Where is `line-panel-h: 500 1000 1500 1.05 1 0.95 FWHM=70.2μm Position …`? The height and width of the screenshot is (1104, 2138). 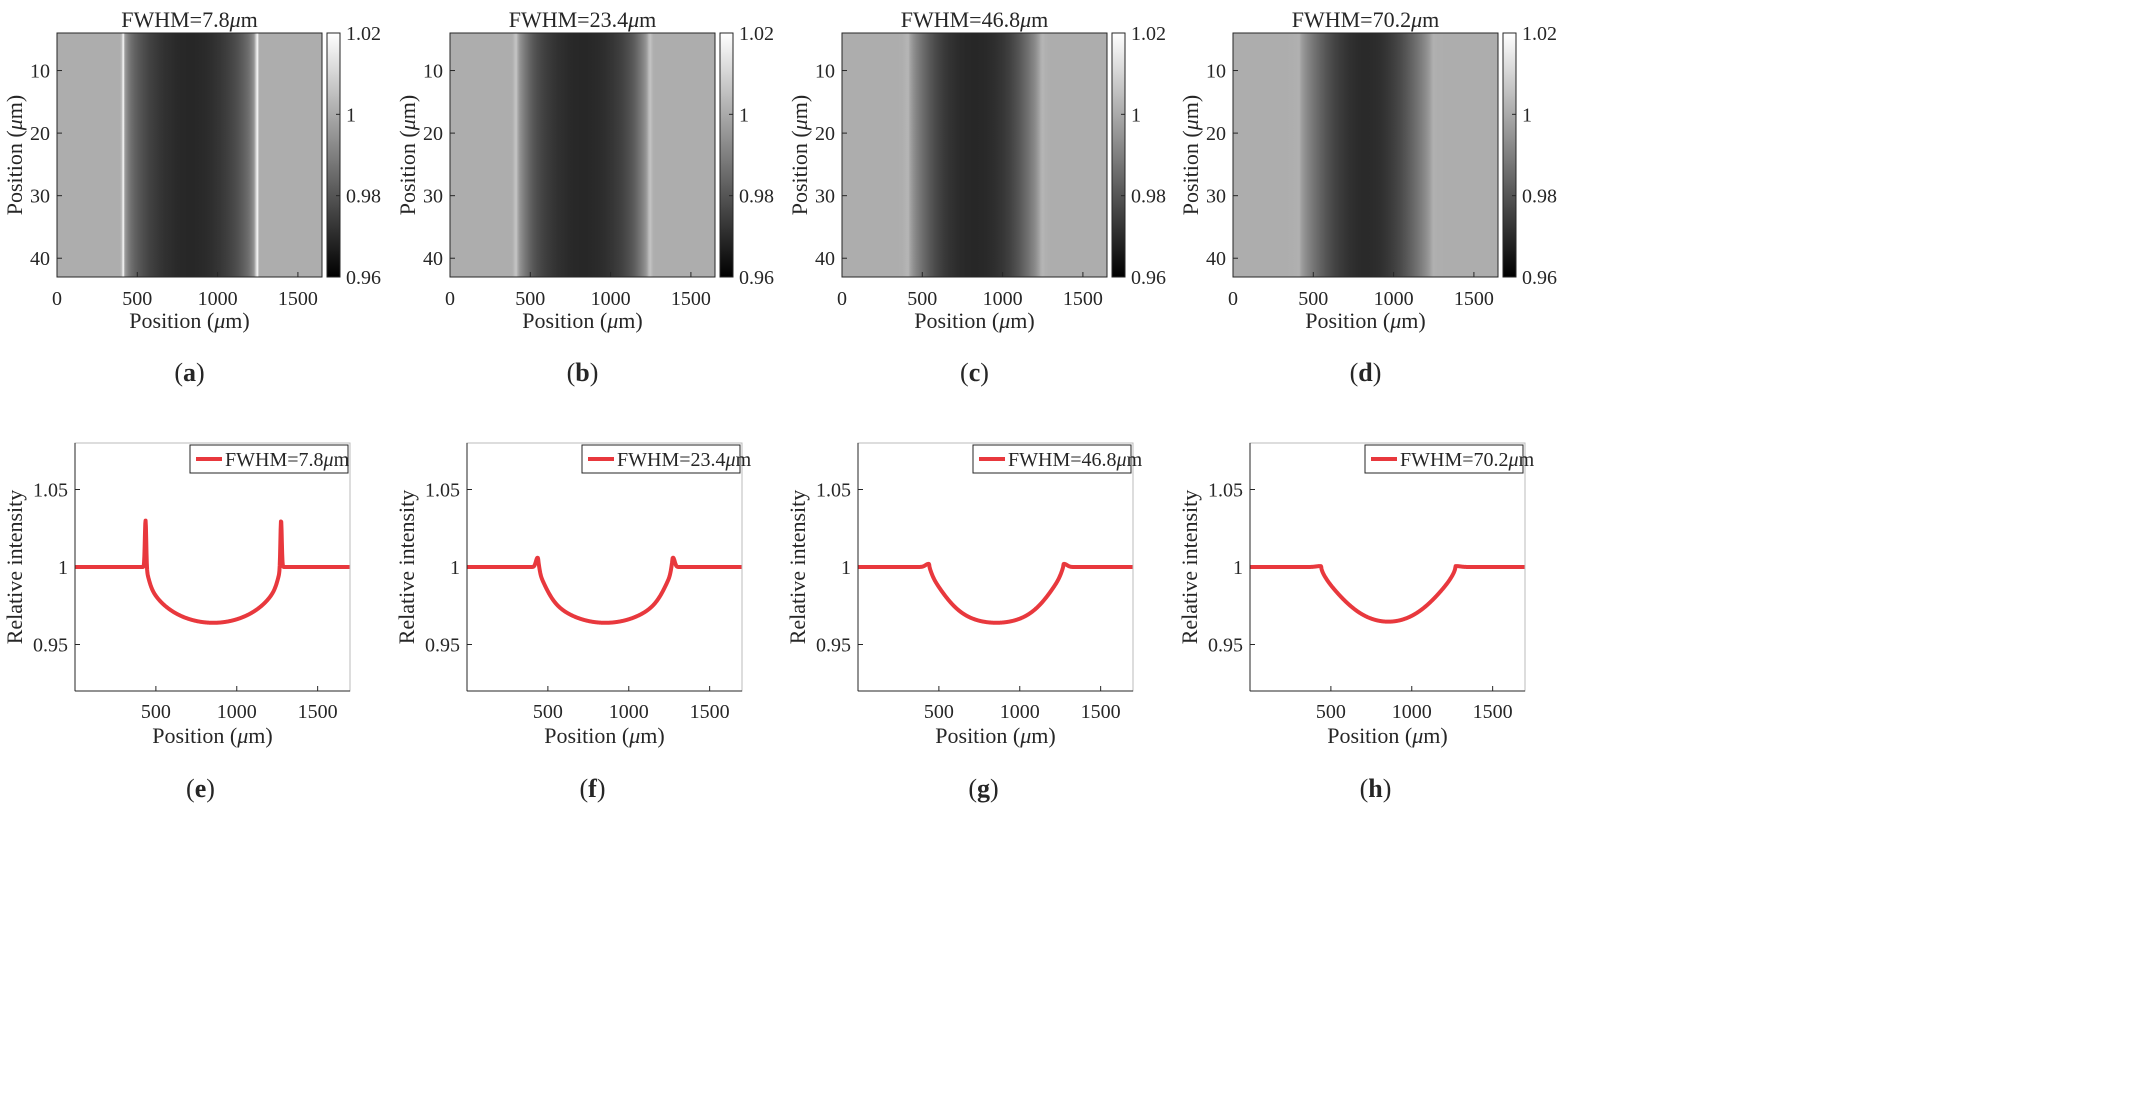 line-panel-h: 500 1000 1500 1.05 1 0.95 FWHM=70.2μm Position … is located at coordinates (1356, 622).